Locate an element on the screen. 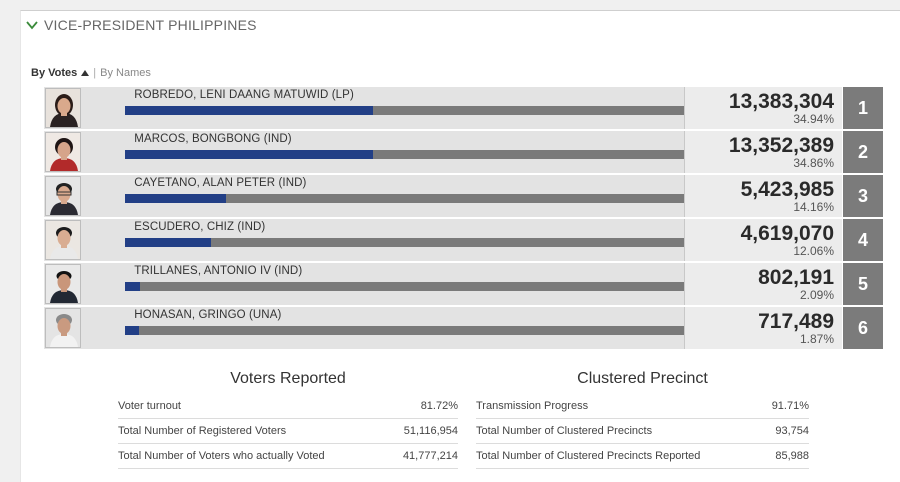 The height and width of the screenshot is (482, 900). vote-percent: 12.06% is located at coordinates (814, 251).